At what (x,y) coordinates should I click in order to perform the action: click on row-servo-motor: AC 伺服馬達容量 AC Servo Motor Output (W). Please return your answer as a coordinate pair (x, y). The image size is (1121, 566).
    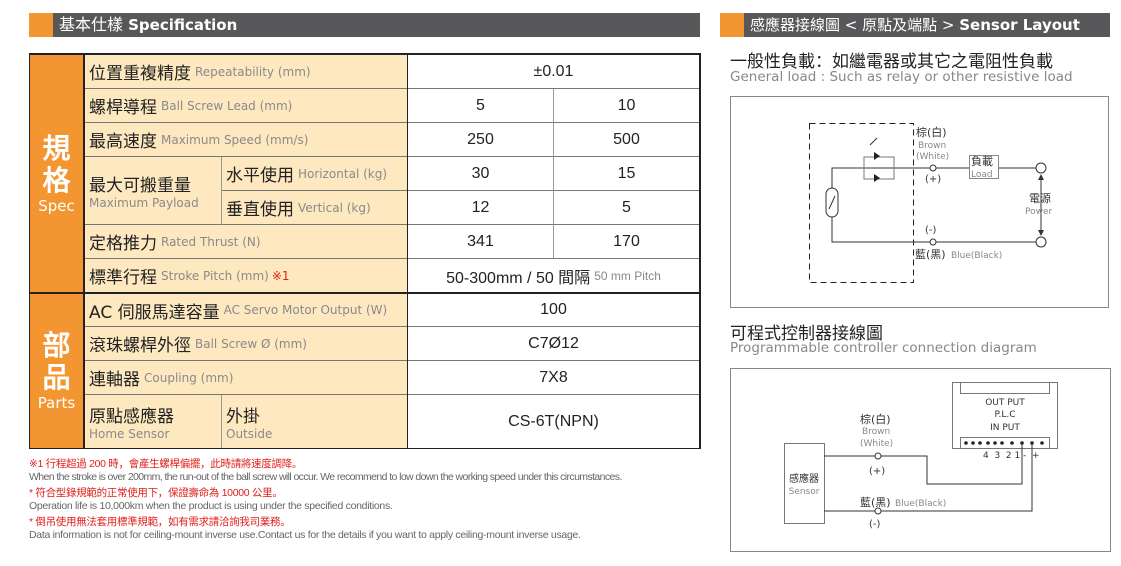
    Looking at the image, I should click on (246, 310).